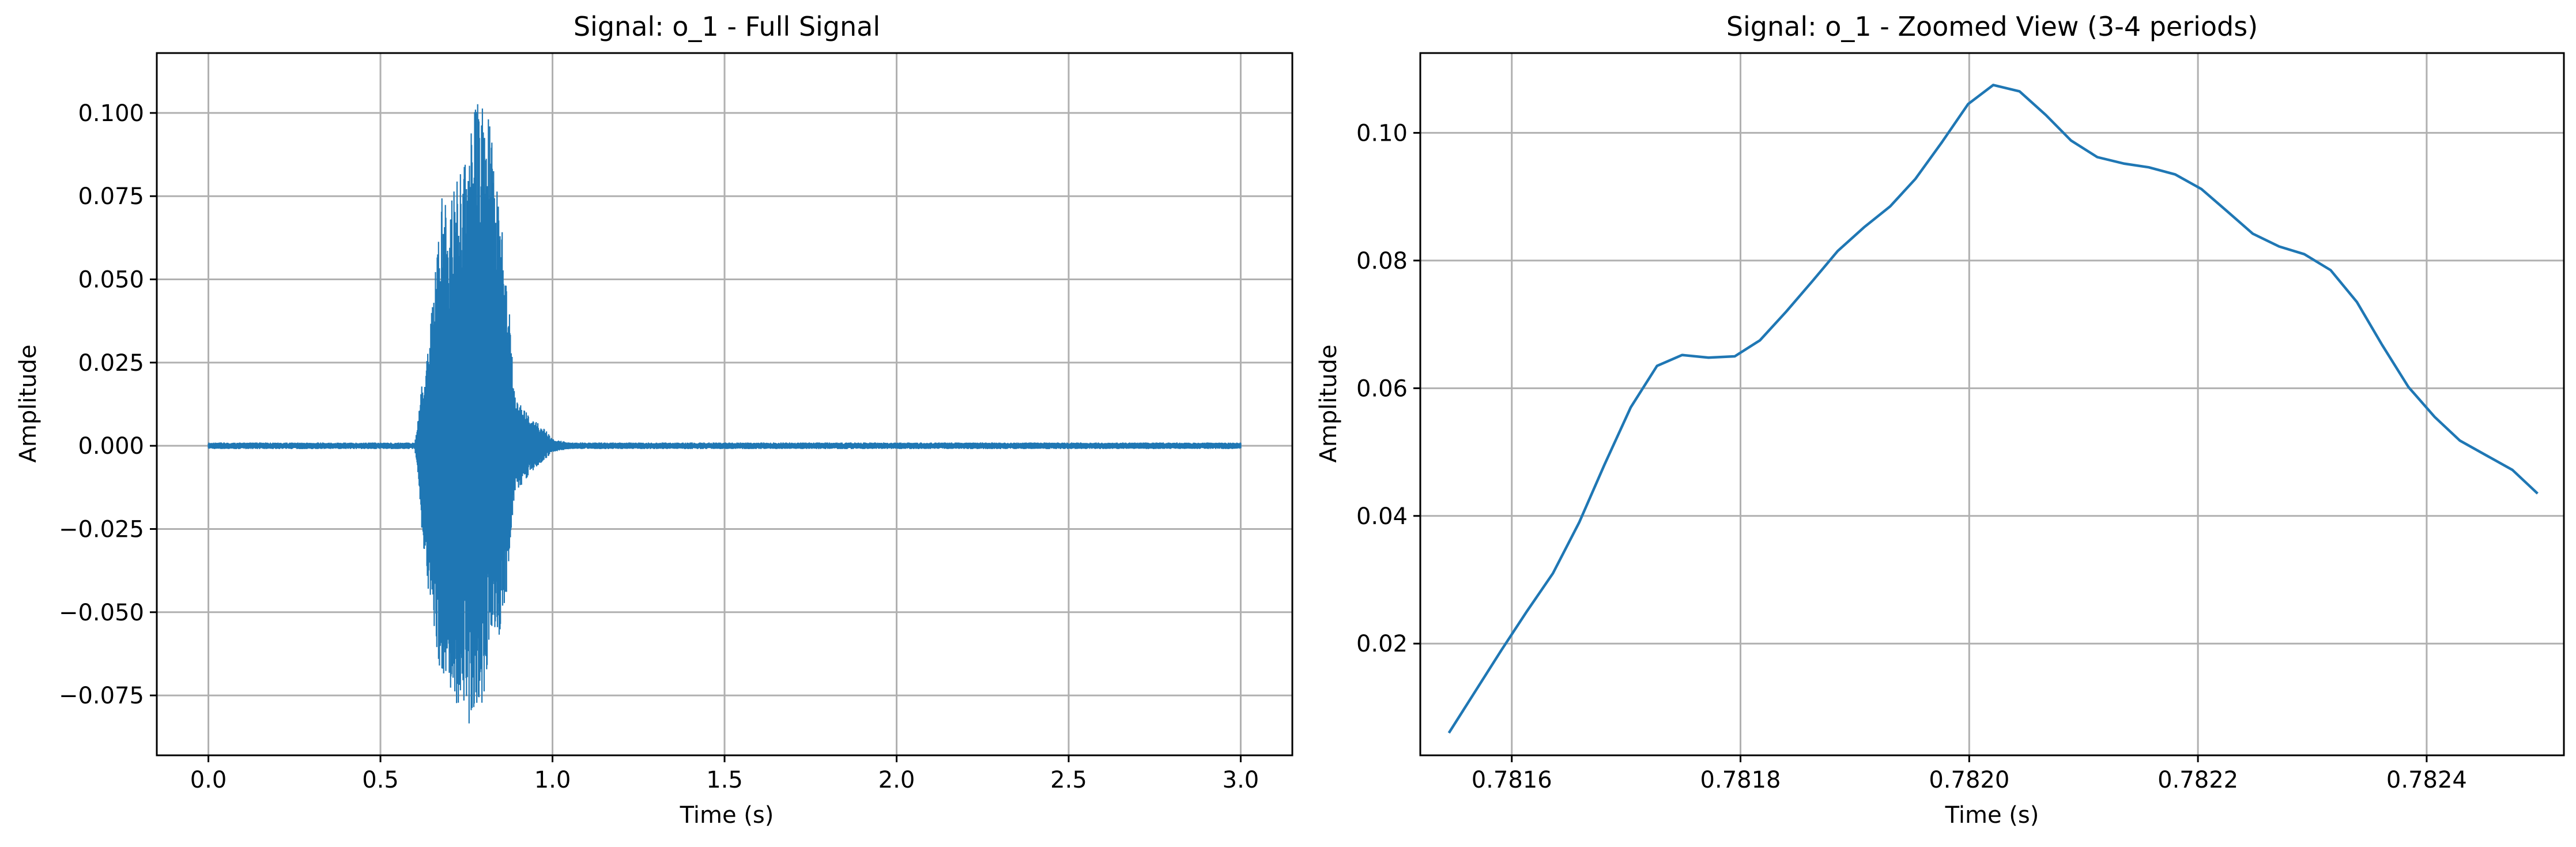 The height and width of the screenshot is (847, 2576). Describe the element at coordinates (1382, 388) in the screenshot. I see `y-tick-label: 0.06` at that location.